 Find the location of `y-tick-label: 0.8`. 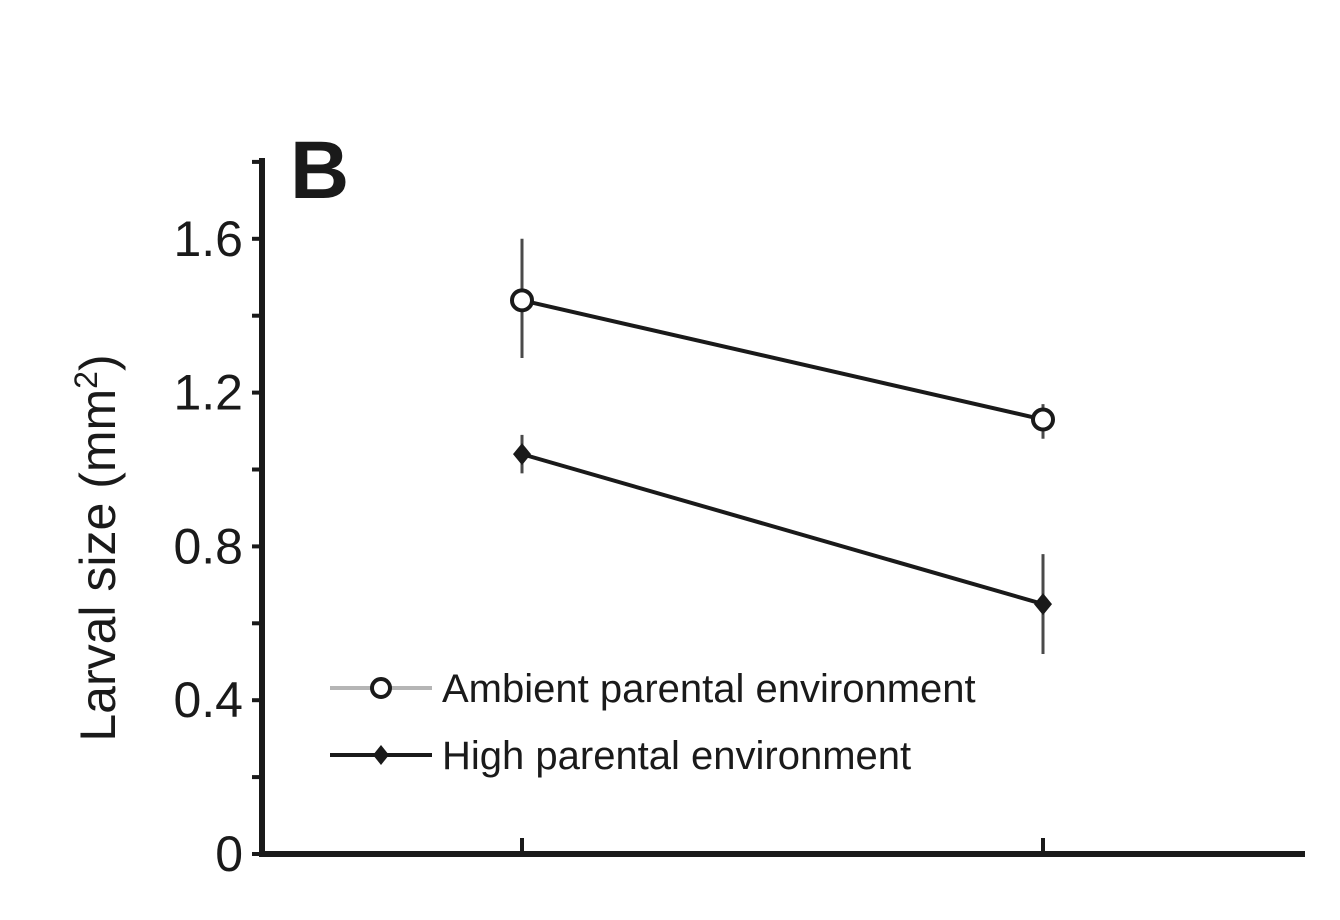

y-tick-label: 0.8 is located at coordinates (208, 546).